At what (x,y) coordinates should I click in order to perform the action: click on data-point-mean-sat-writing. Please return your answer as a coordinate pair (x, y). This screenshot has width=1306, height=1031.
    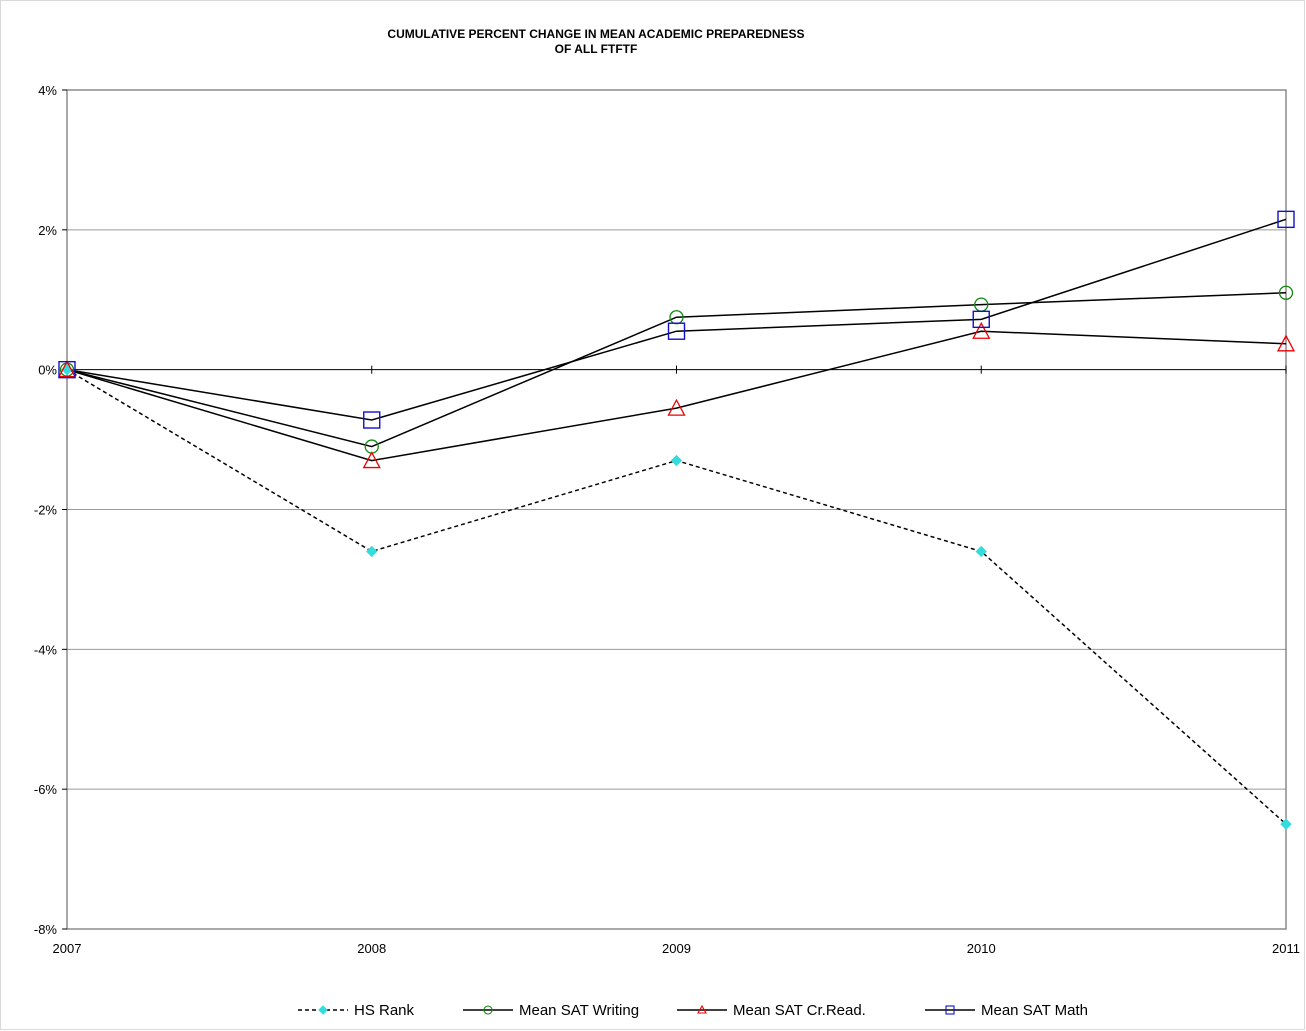
    Looking at the image, I should click on (1286, 292).